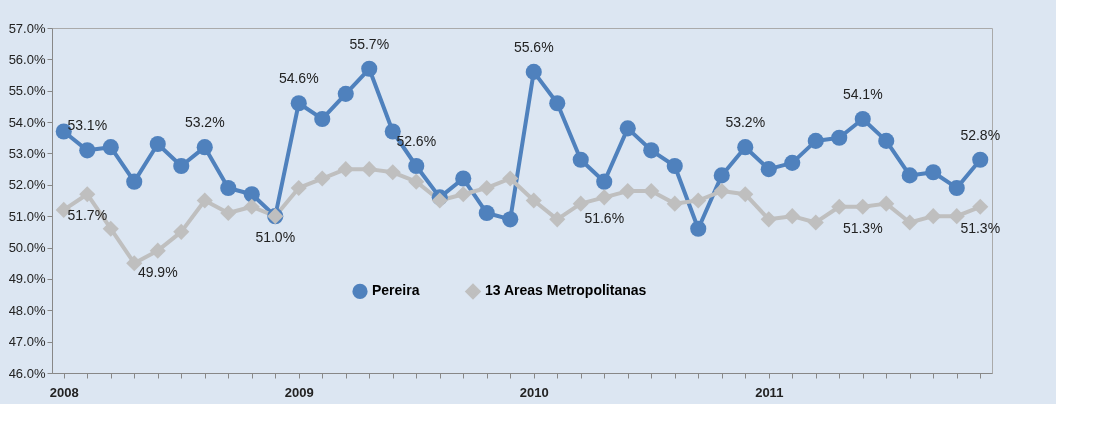 Image resolution: width=1100 pixels, height=421 pixels. I want to click on data-label: 51.6%, so click(604, 218).